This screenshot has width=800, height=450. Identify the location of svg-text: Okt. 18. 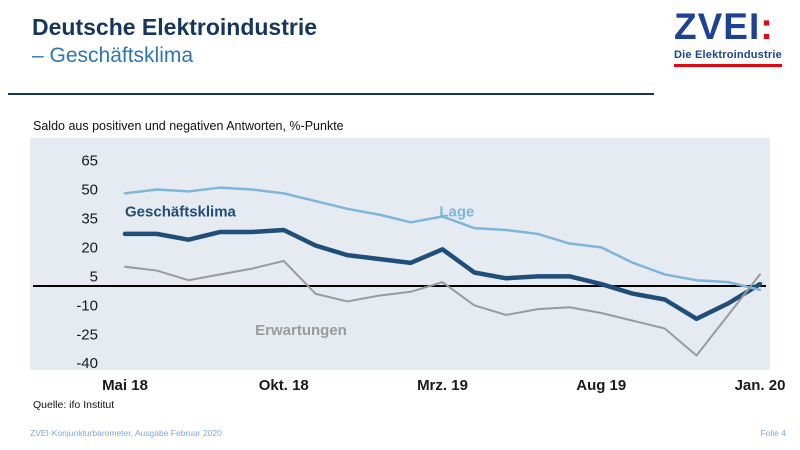
(284, 385).